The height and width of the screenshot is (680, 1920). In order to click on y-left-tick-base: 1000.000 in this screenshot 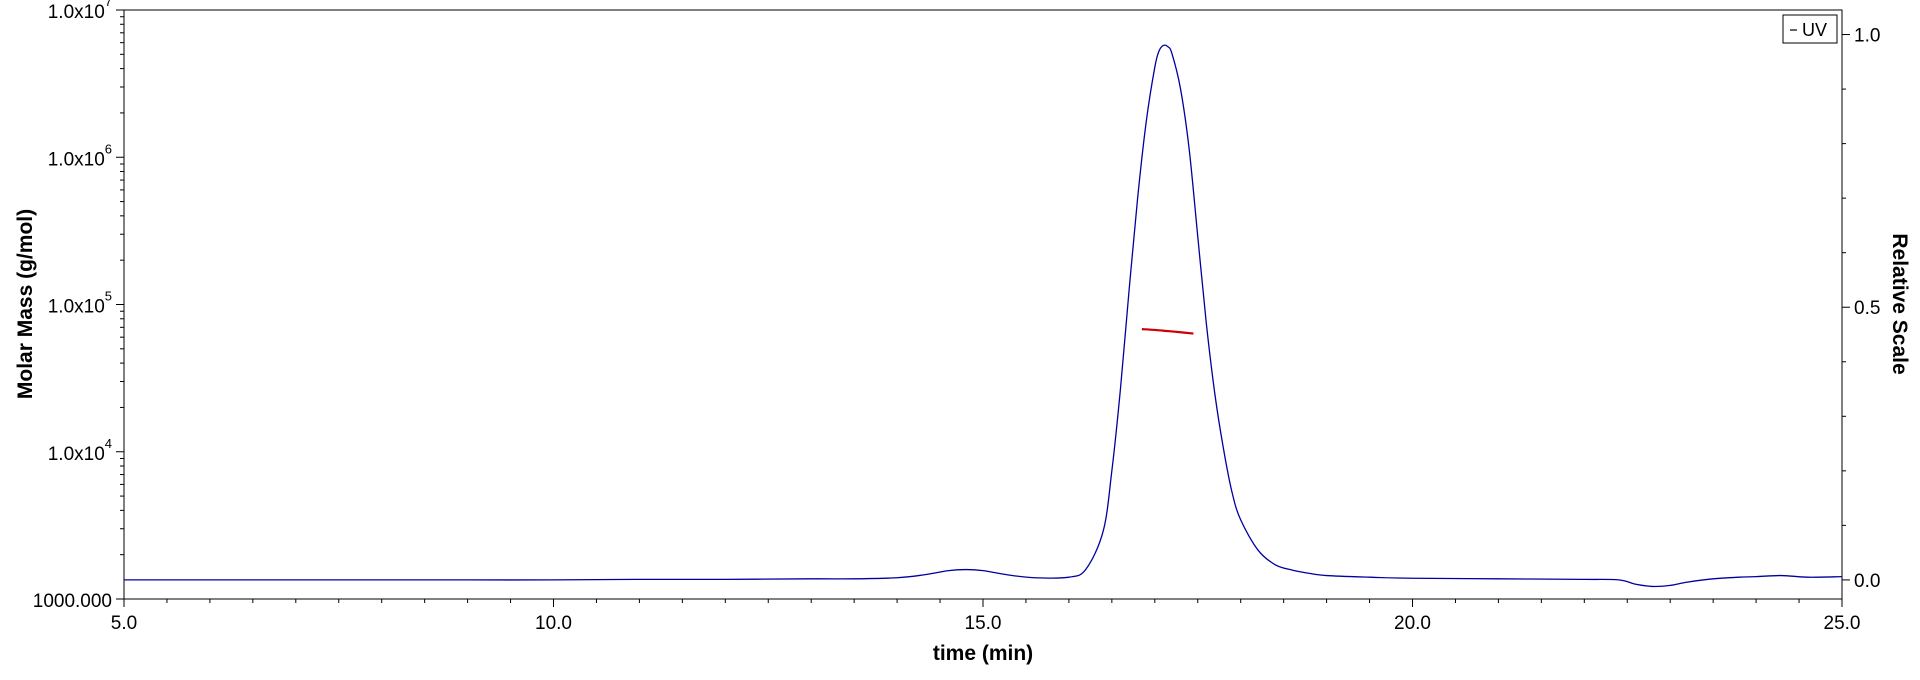, I will do `click(72, 601)`.